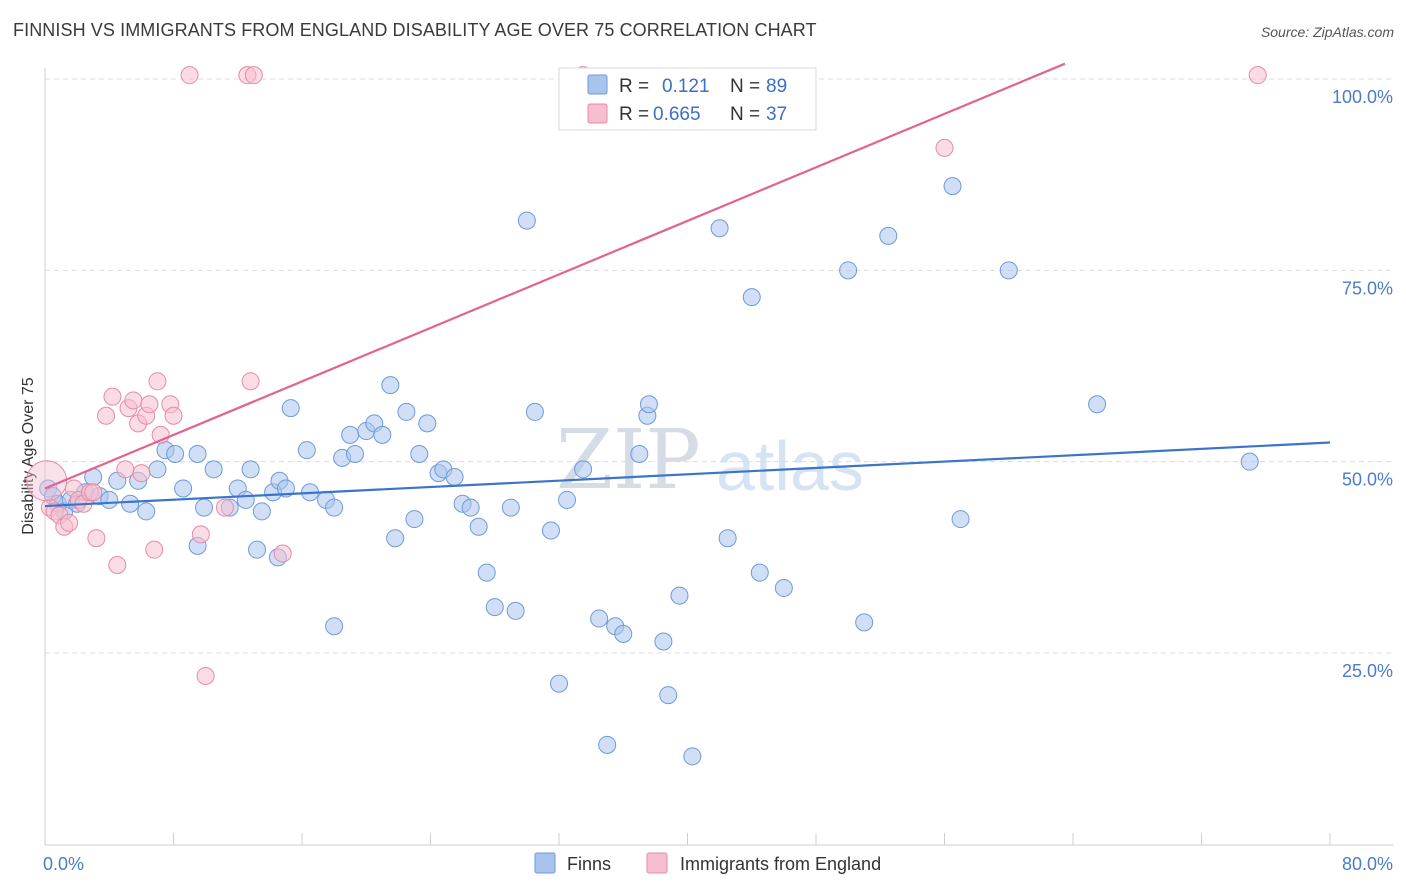 This screenshot has width=1406, height=892. I want to click on source-label: Source: ZipAtlas.com, so click(1327, 32).